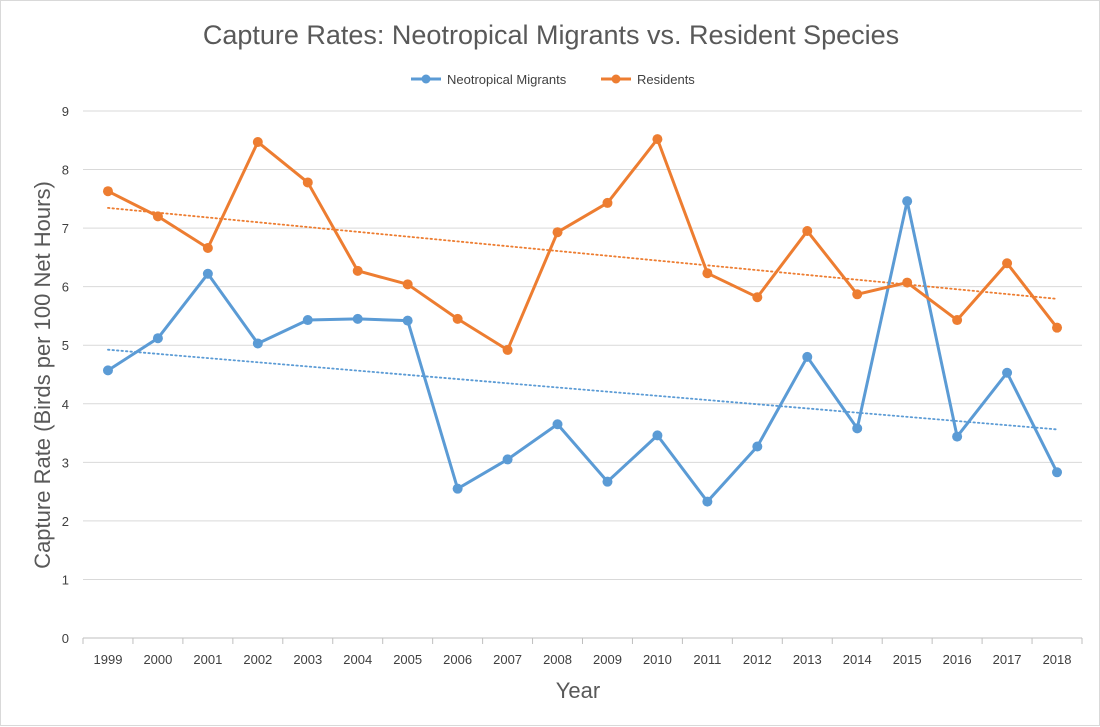 This screenshot has height=727, width=1100. I want to click on x-tick-label: 2004, so click(357, 659).